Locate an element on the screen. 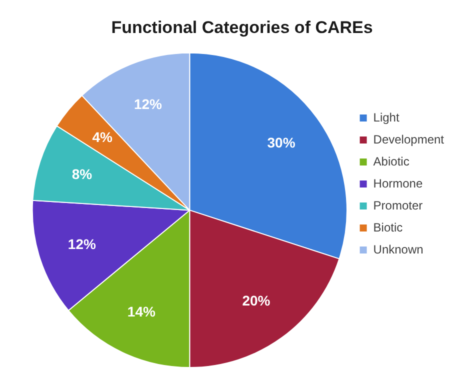 The height and width of the screenshot is (376, 474). data-label: 8% is located at coordinates (82, 174).